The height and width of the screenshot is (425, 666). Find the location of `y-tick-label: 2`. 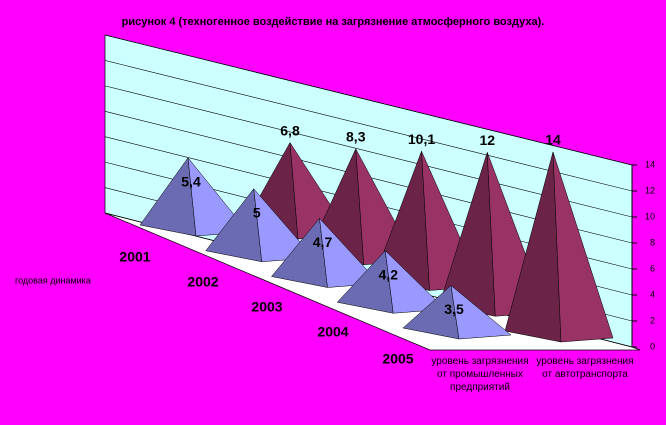

y-tick-label: 2 is located at coordinates (652, 320).